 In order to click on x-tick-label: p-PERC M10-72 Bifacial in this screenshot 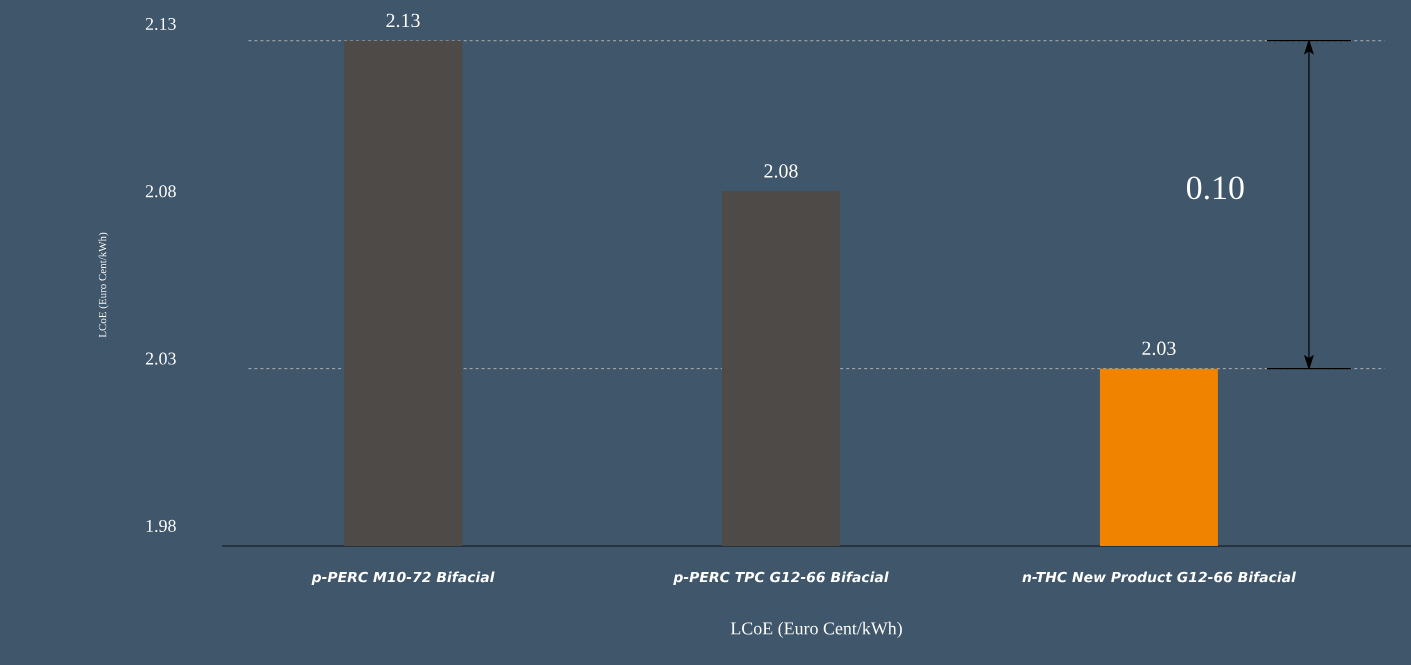, I will do `click(403, 578)`.